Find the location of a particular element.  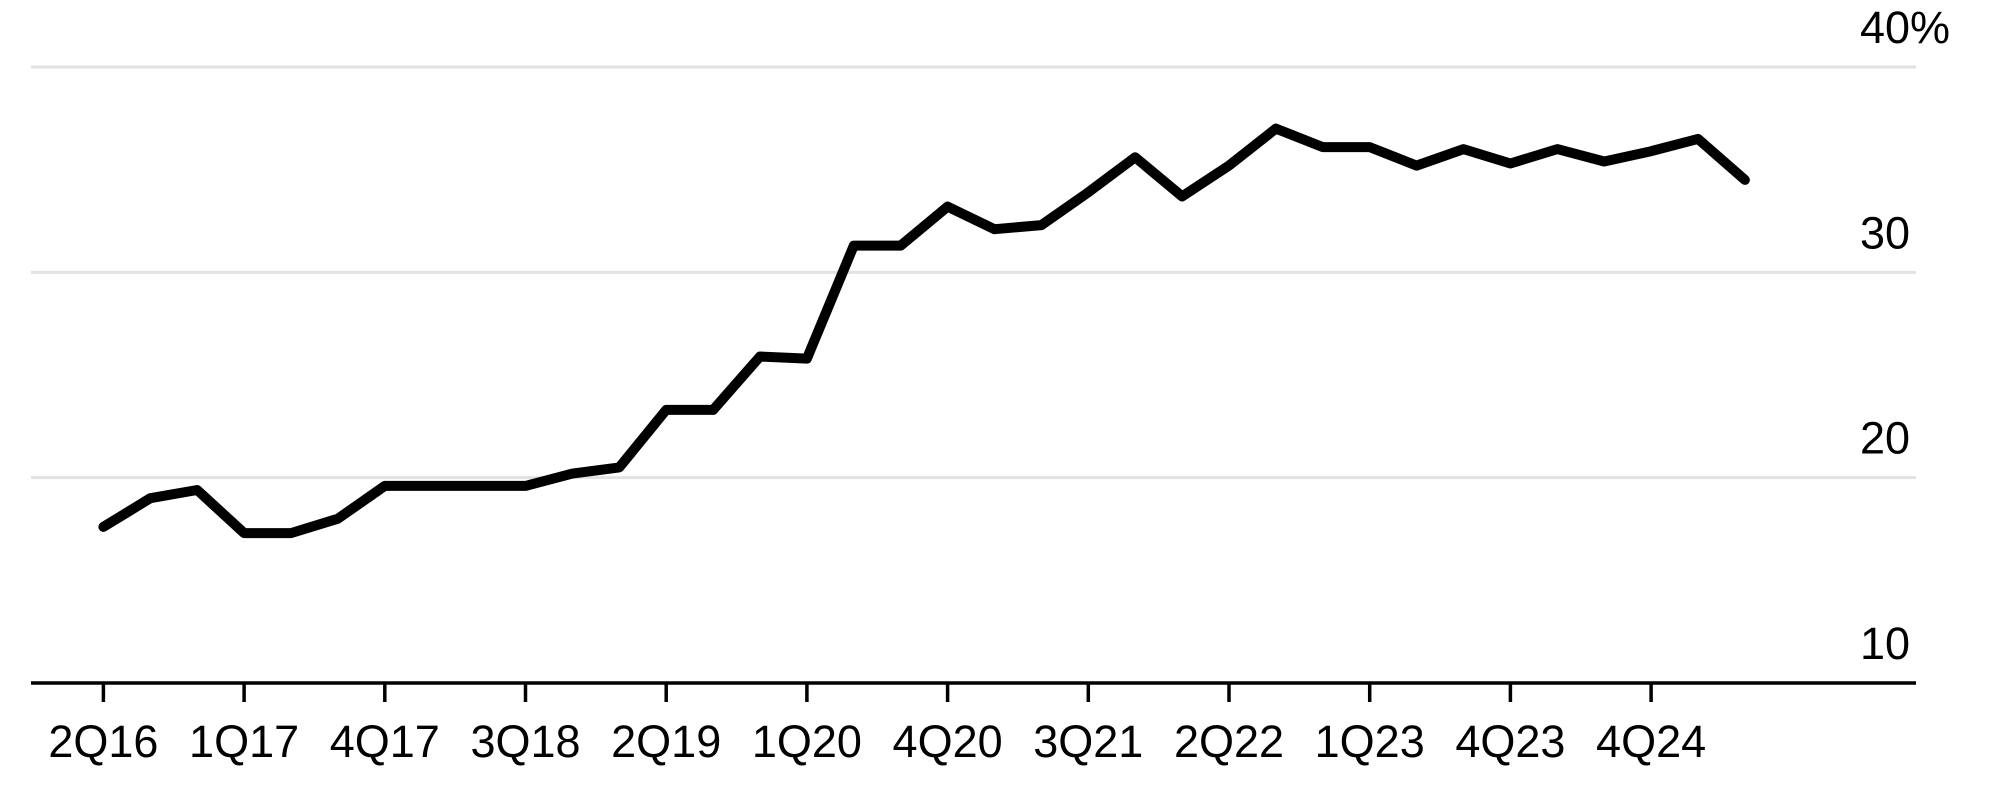

x-tick-label: 4Q20 is located at coordinates (948, 741).